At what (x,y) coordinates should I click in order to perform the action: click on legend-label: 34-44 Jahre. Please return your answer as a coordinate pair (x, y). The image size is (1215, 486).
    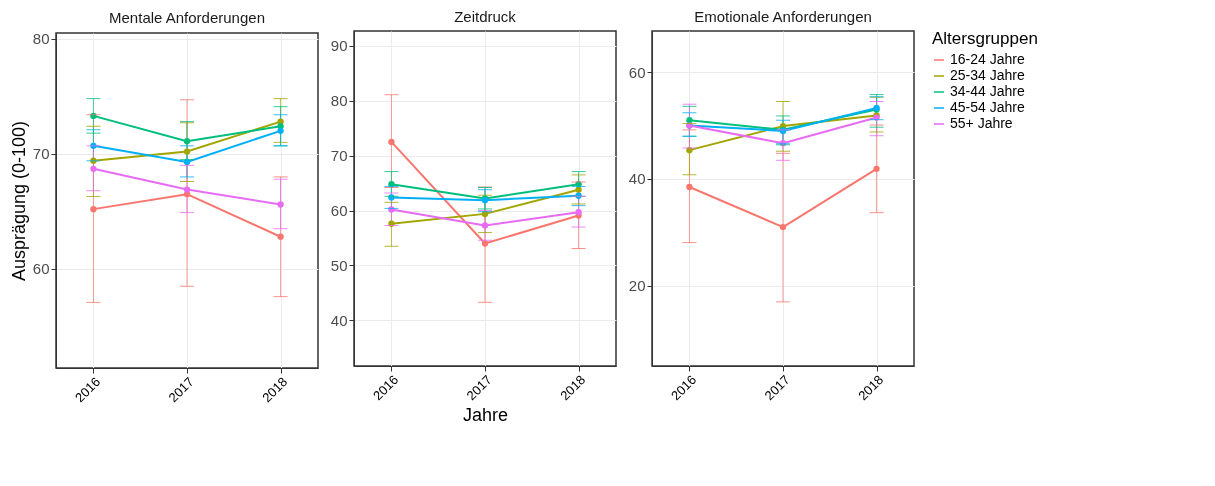
    Looking at the image, I should click on (987, 91).